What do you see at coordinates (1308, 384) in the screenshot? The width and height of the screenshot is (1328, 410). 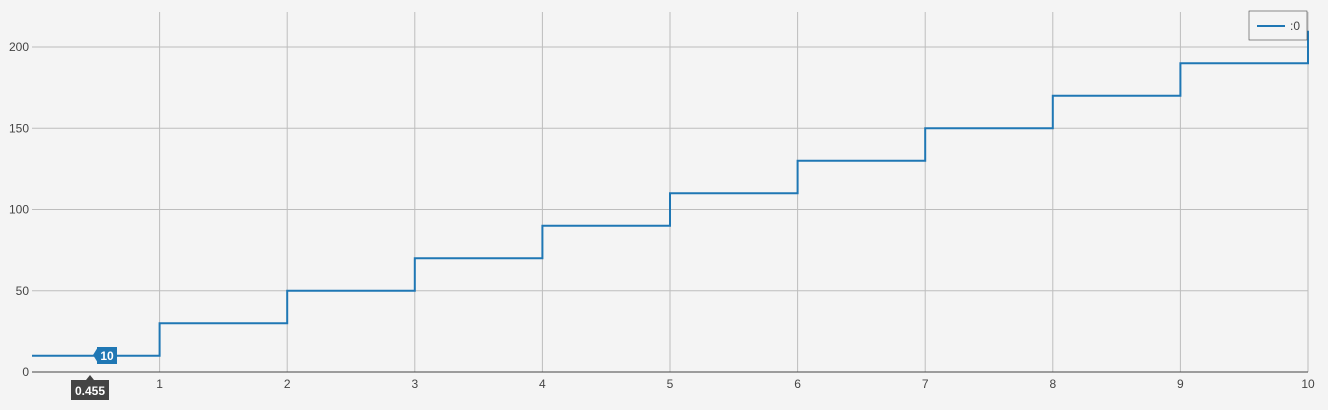 I see `x-tick-label: 10` at bounding box center [1308, 384].